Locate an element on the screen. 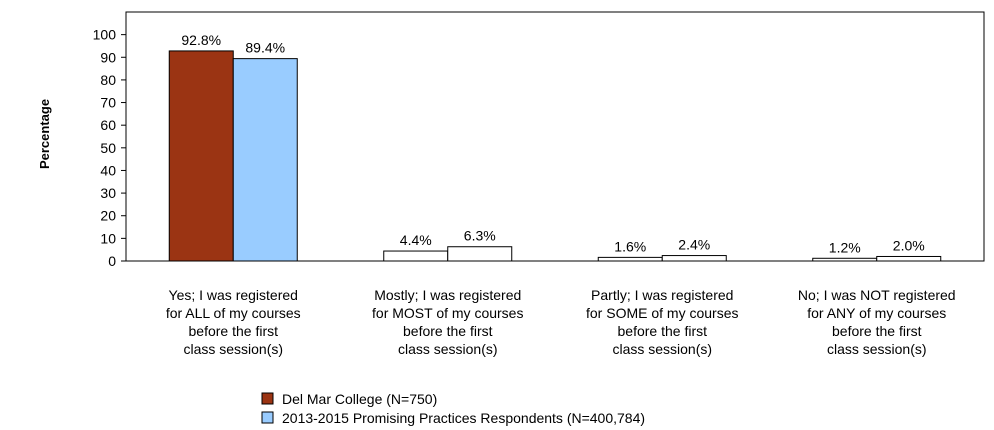 The height and width of the screenshot is (430, 994). bar-series1-cat1 is located at coordinates (480, 254).